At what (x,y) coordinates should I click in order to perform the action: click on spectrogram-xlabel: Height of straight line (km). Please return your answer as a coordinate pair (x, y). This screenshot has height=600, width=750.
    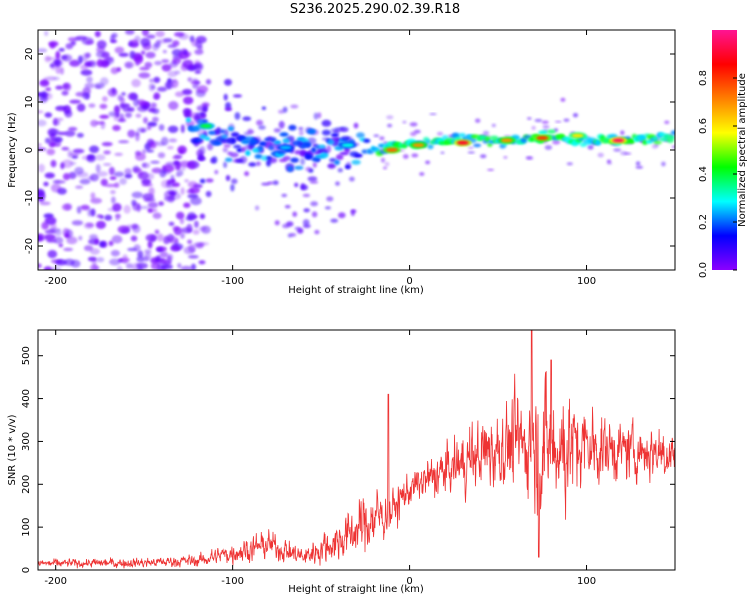
    Looking at the image, I should click on (356, 290).